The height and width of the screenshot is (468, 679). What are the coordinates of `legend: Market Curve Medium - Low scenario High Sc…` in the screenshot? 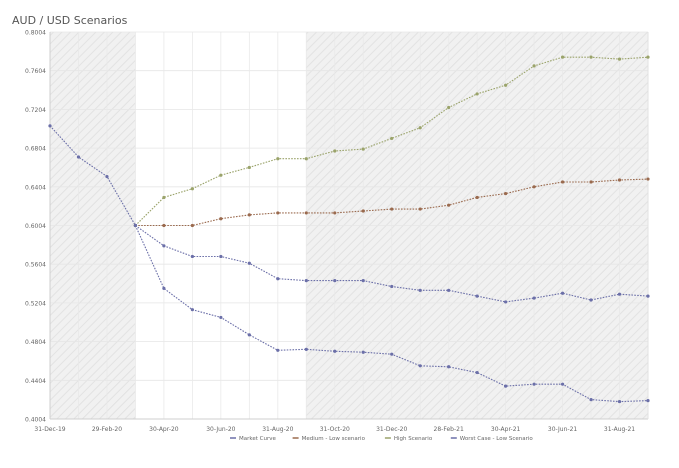 It's located at (381, 439).